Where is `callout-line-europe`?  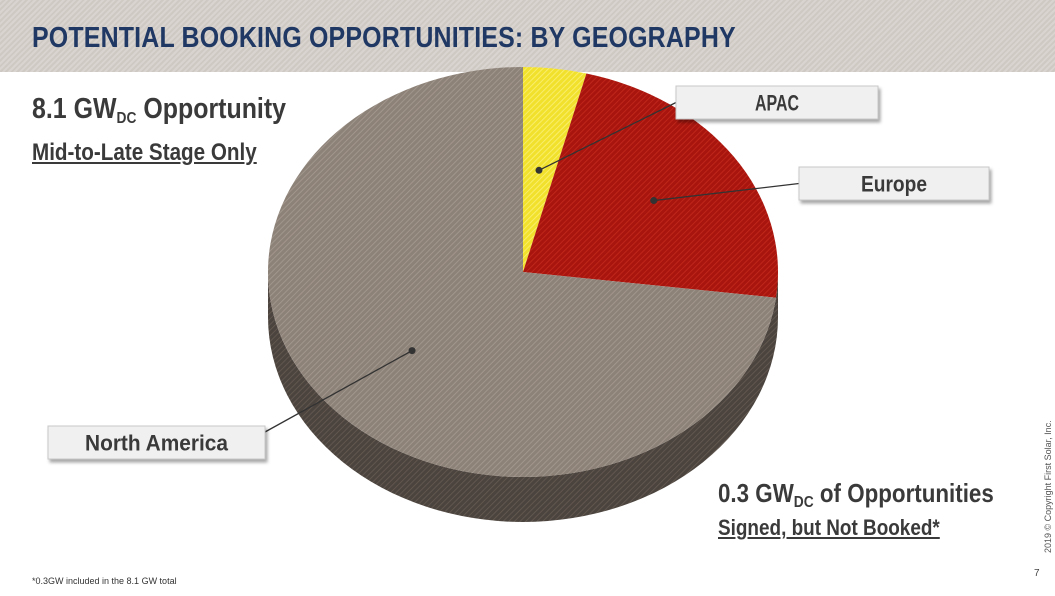
callout-line-europe is located at coordinates (726, 192).